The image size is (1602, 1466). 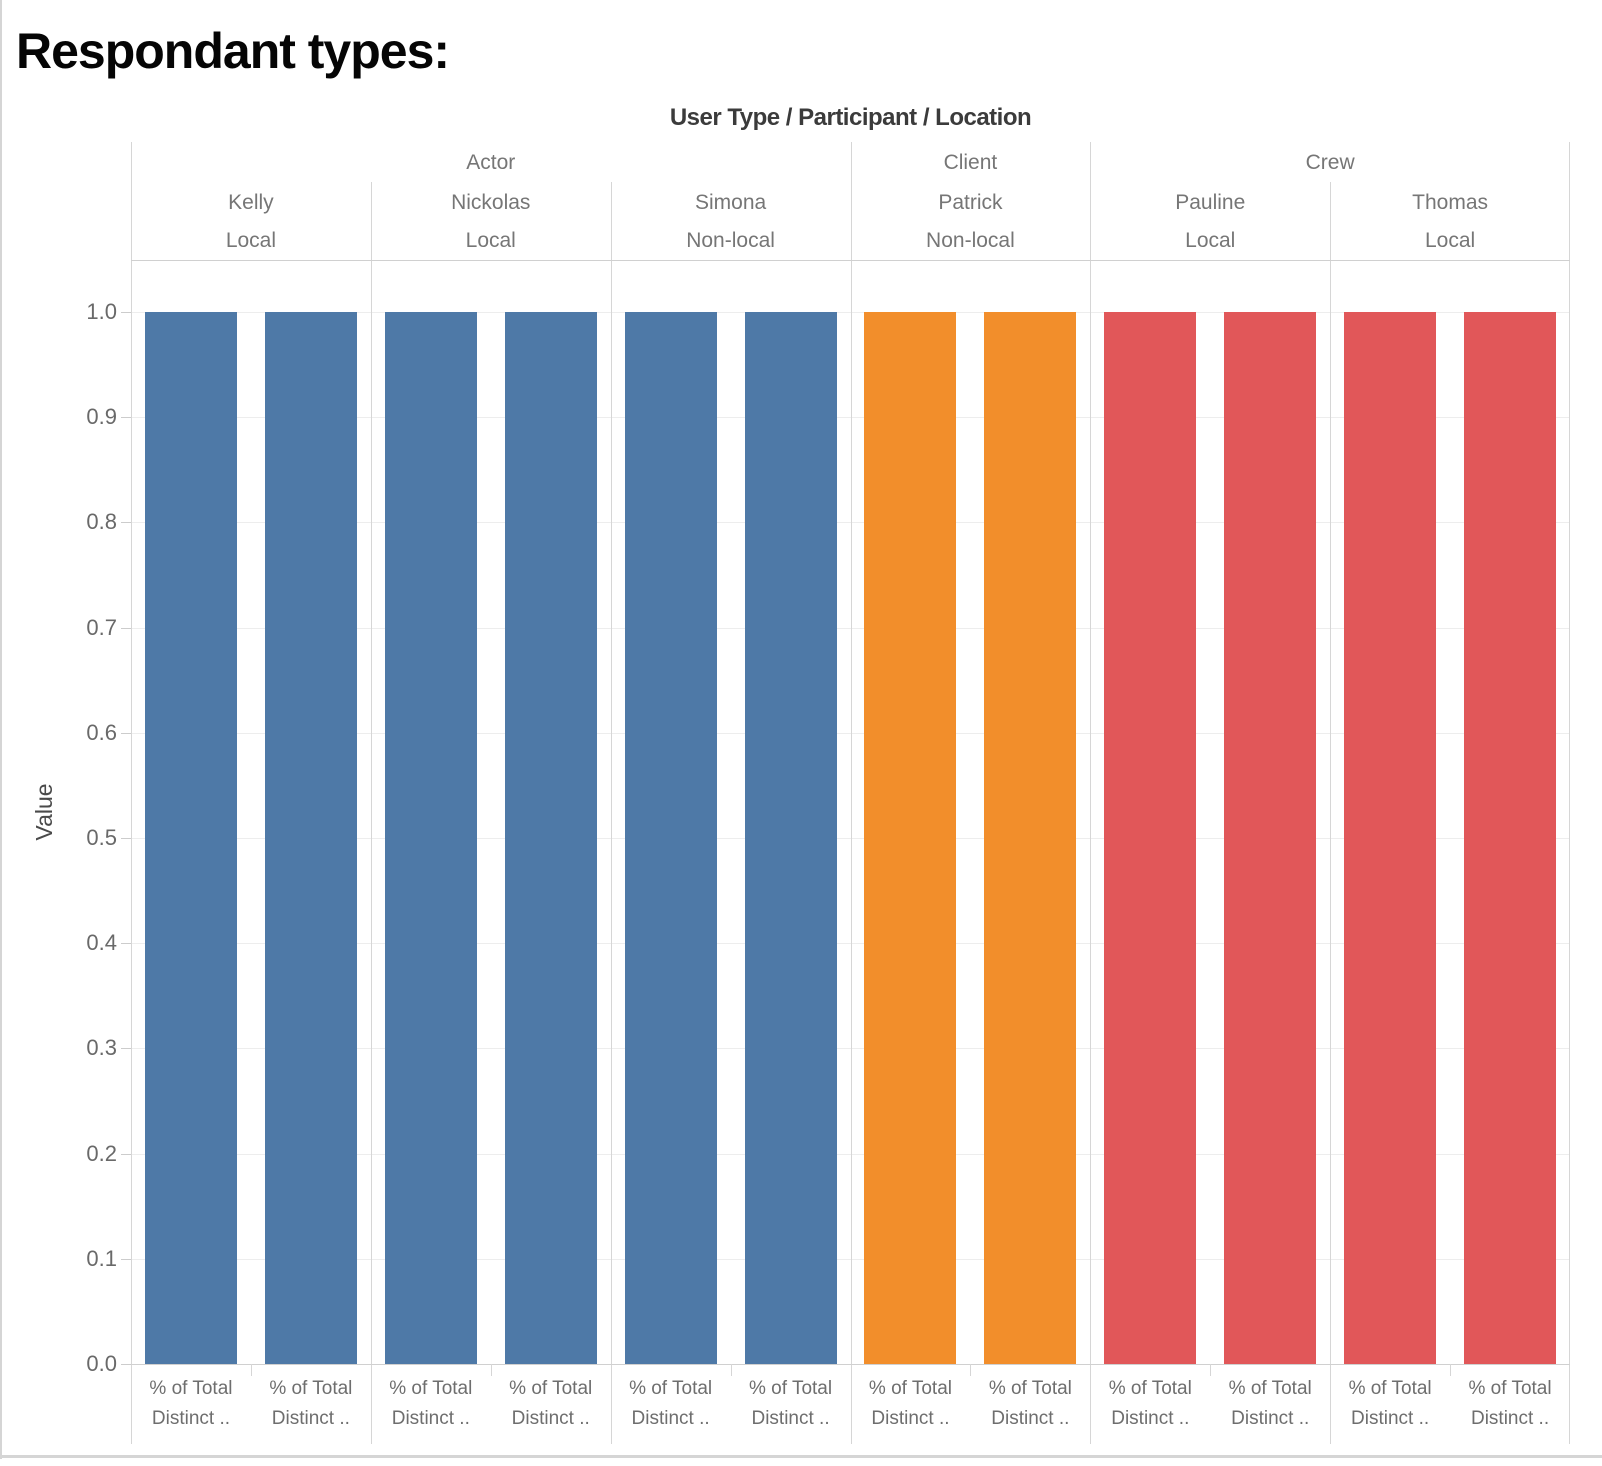 I want to click on user-type-header-crew: Crew, so click(x=1330, y=162).